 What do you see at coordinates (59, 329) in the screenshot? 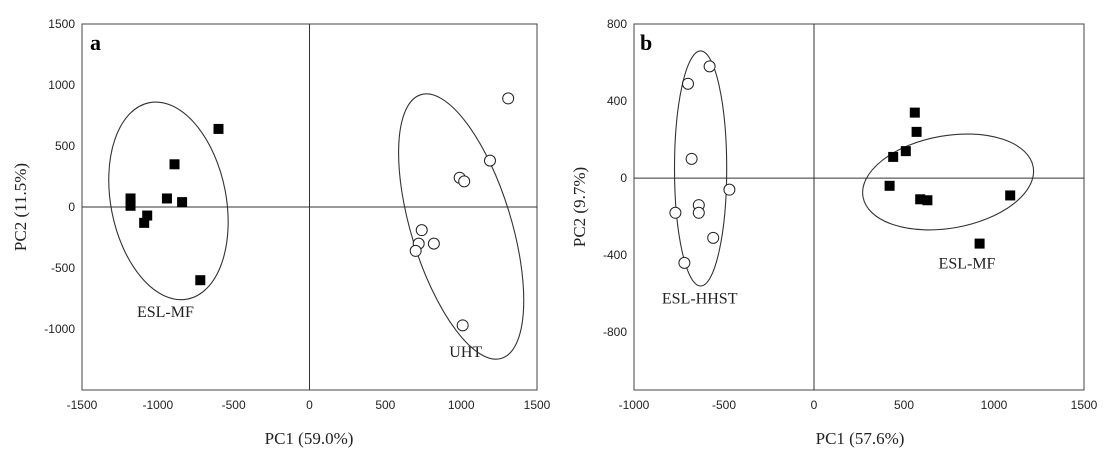
I see `y-tick-label: -1000` at bounding box center [59, 329].